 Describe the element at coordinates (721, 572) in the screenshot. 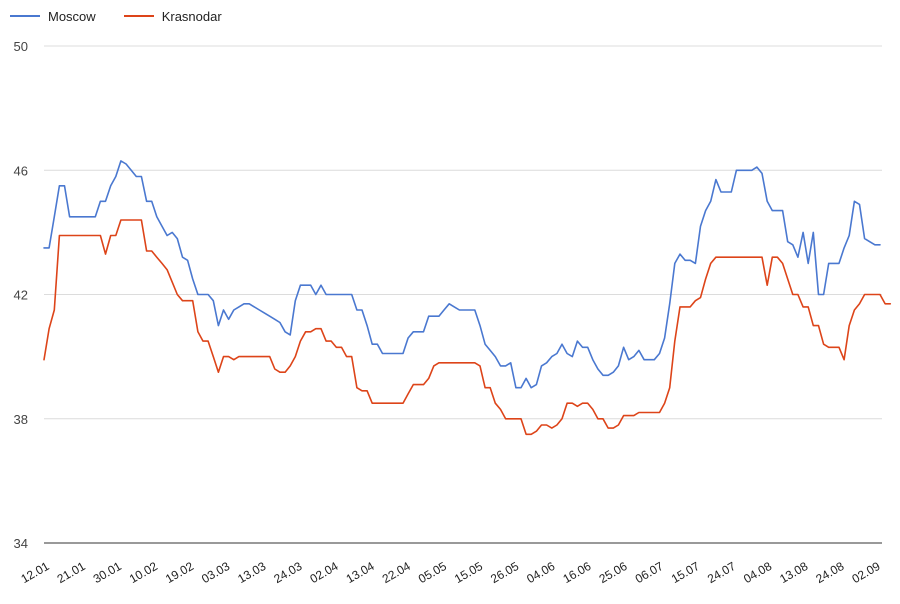

I see `x-tick-label: 24.07` at that location.